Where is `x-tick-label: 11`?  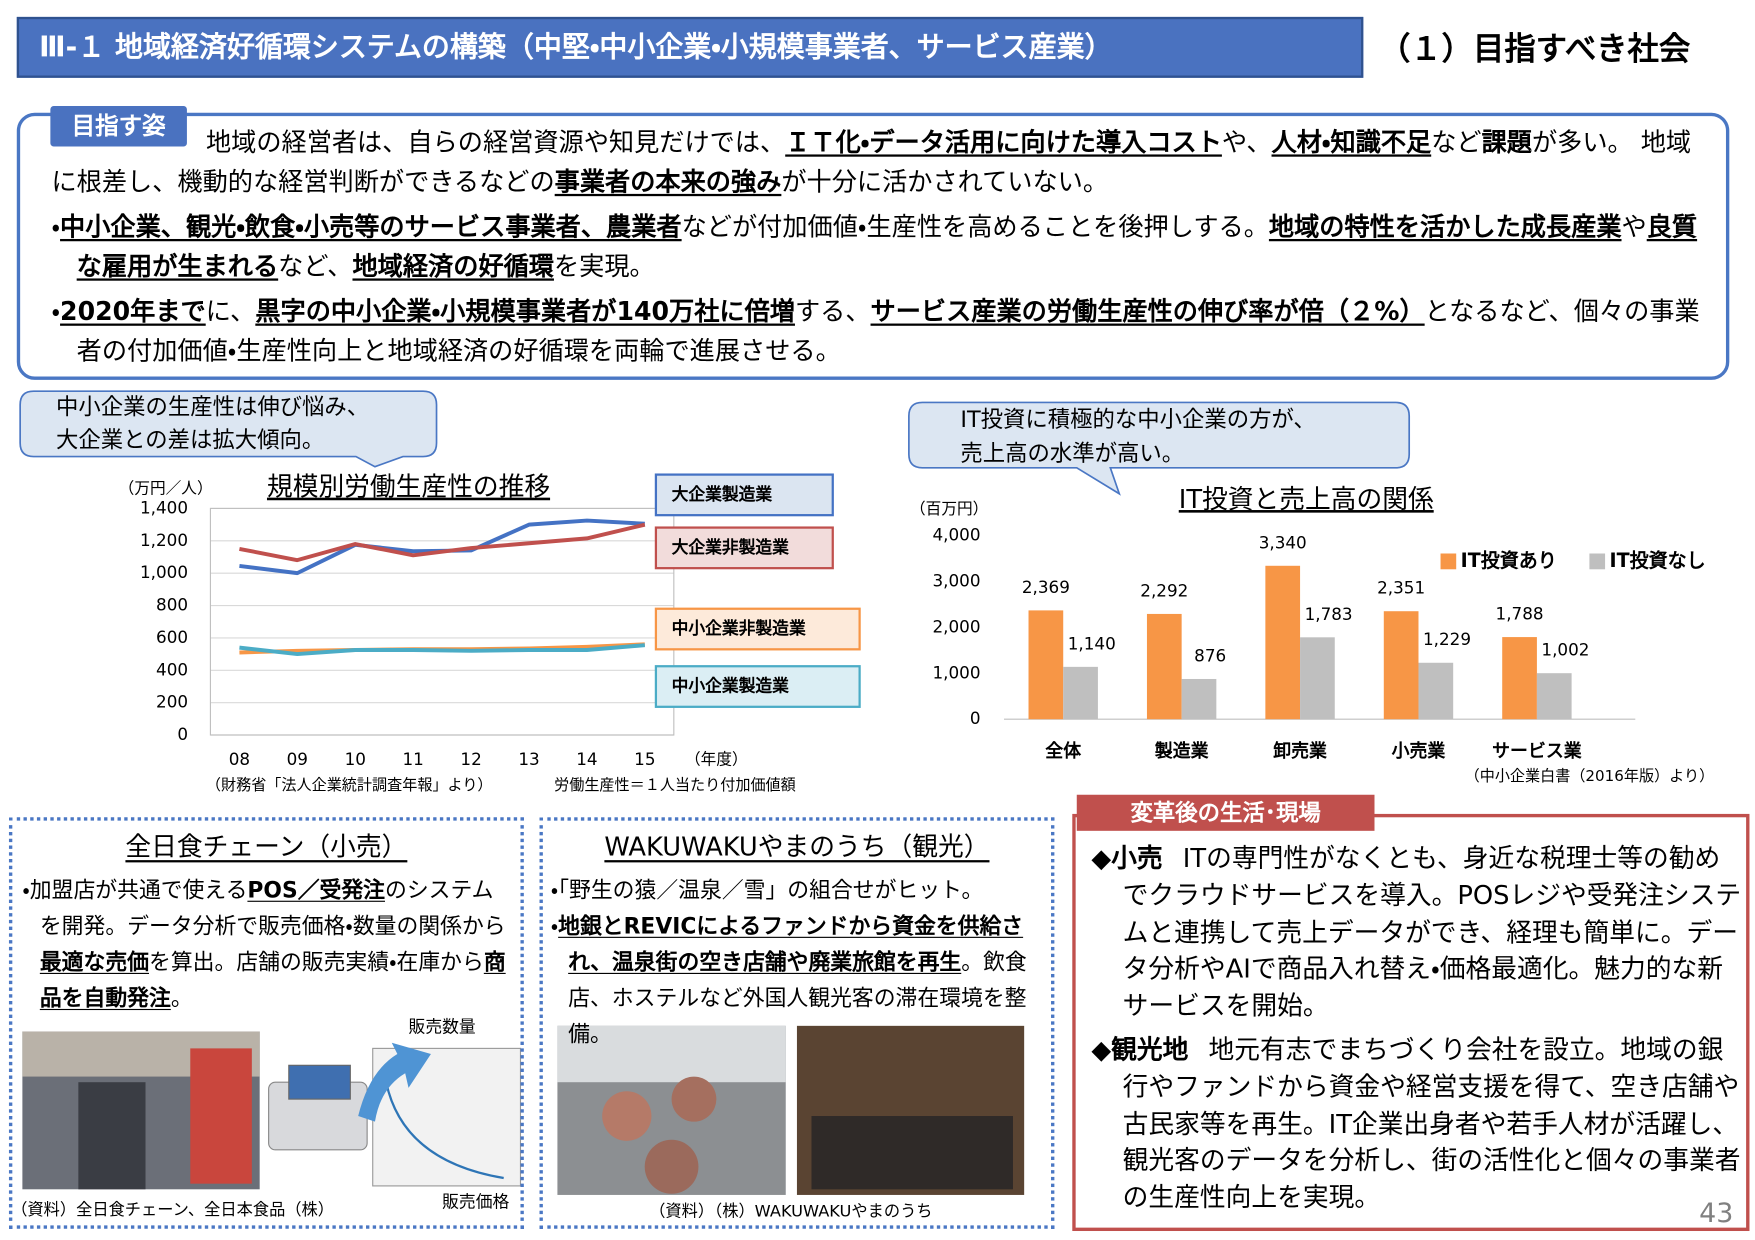
x-tick-label: 11 is located at coordinates (412, 759).